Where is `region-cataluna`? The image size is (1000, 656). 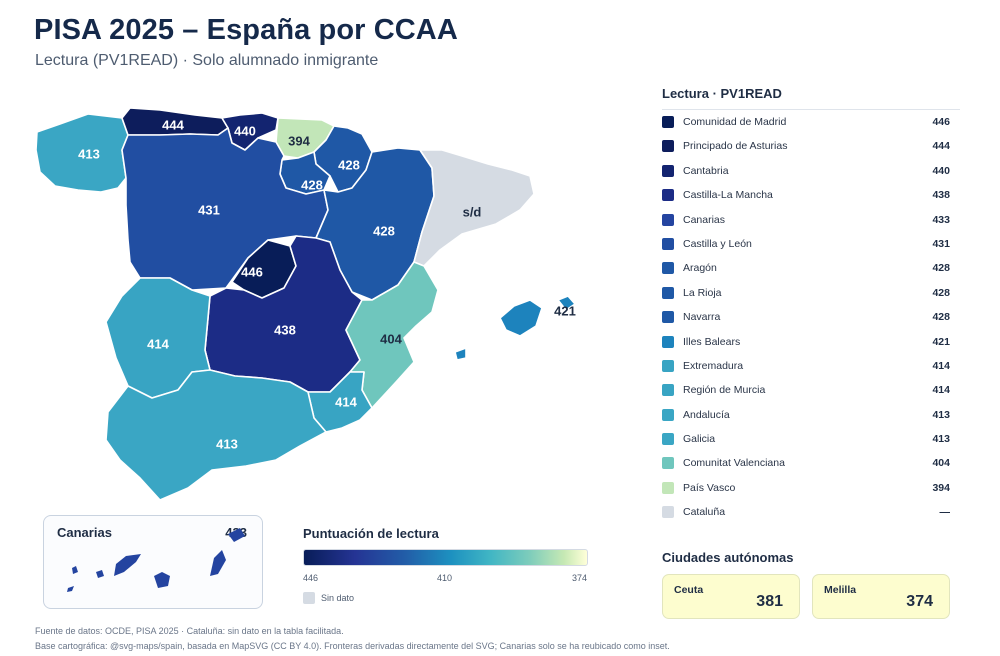 region-cataluna is located at coordinates (474, 208).